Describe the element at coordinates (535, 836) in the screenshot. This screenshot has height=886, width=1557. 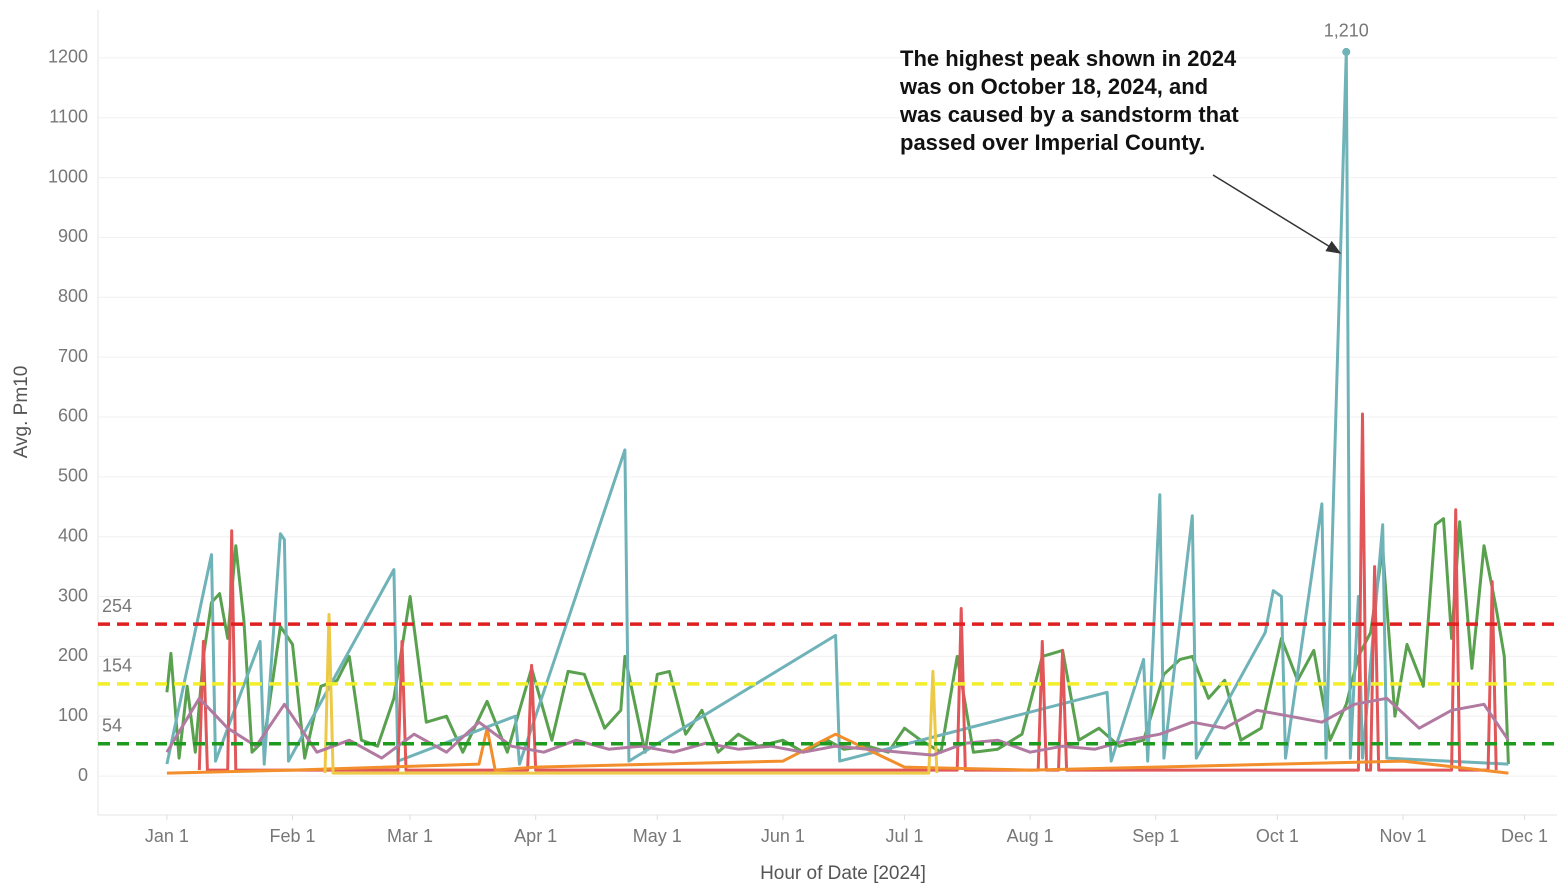
I see `x-tick-label: Apr 1` at that location.